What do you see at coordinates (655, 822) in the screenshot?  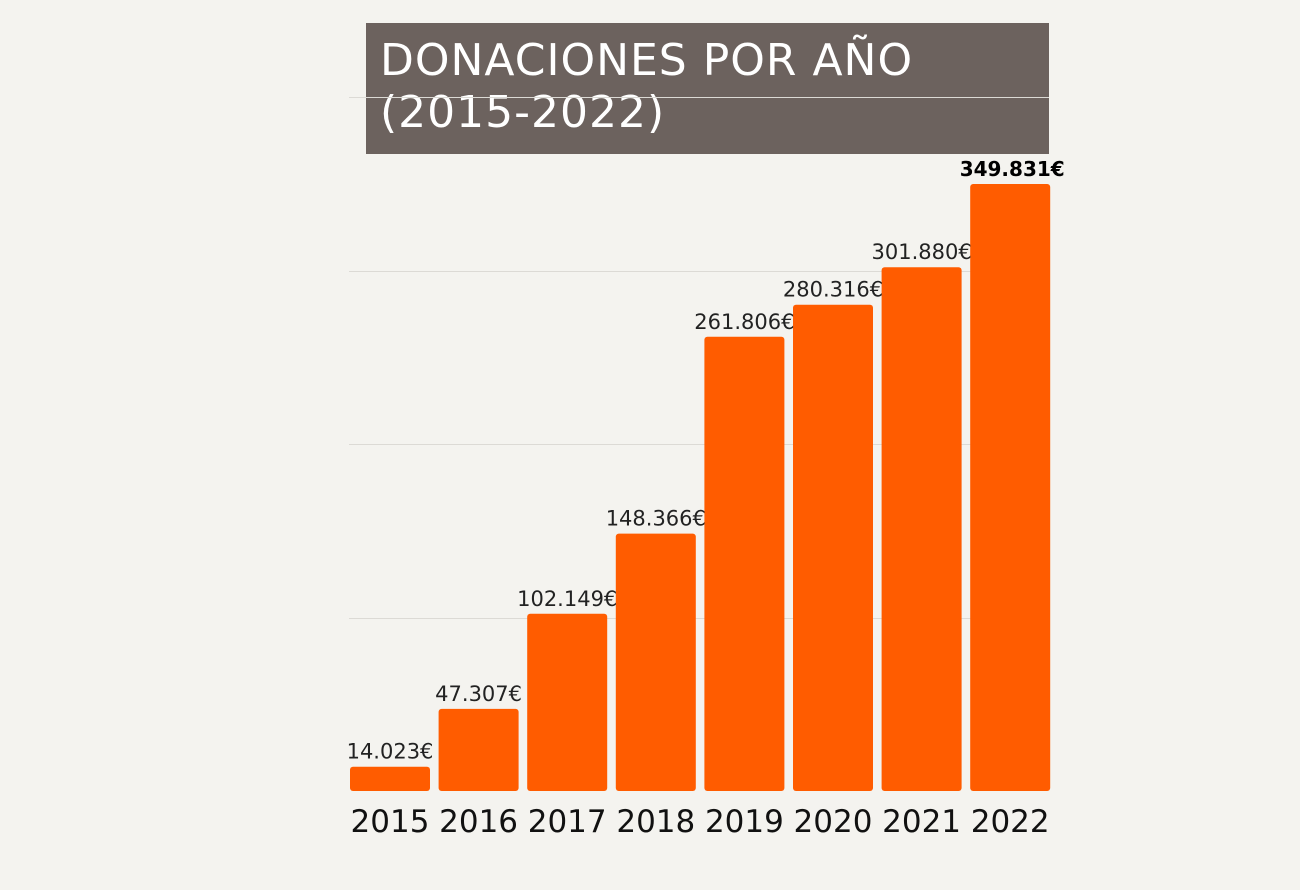 I see `x-tick-2018: 2018` at bounding box center [655, 822].